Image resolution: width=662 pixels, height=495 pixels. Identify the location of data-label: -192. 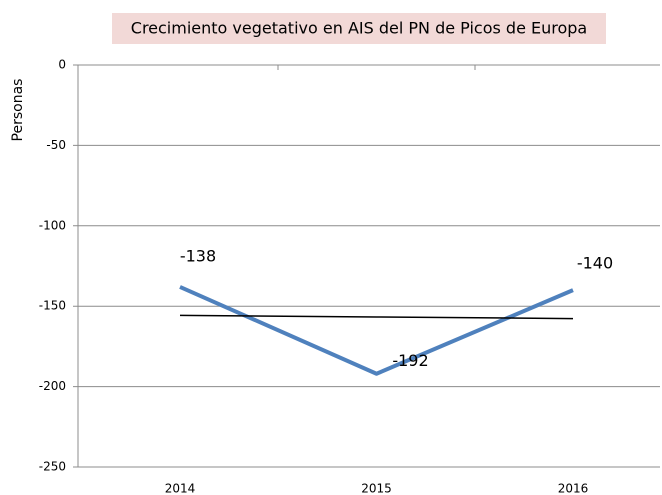
(410, 360).